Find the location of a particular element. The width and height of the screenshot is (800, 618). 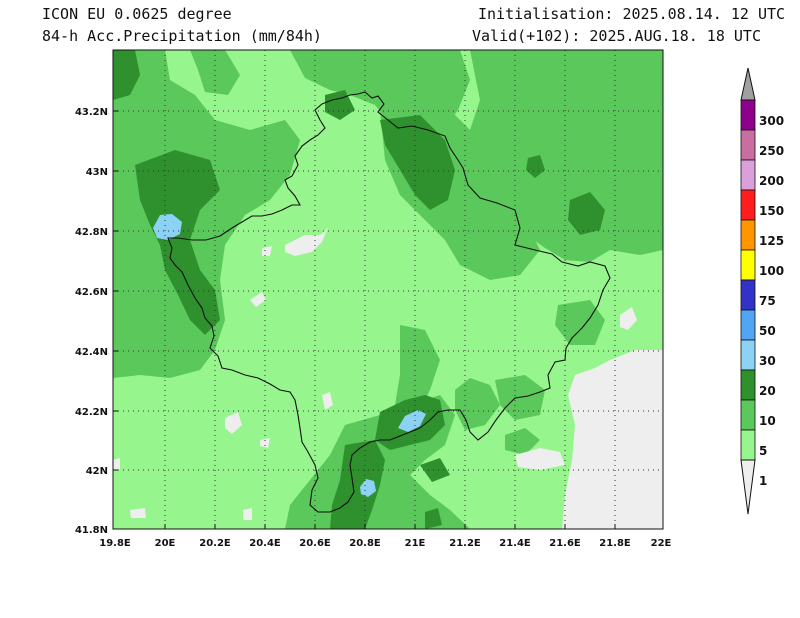

colorbar-label: 50 is located at coordinates (767, 331).